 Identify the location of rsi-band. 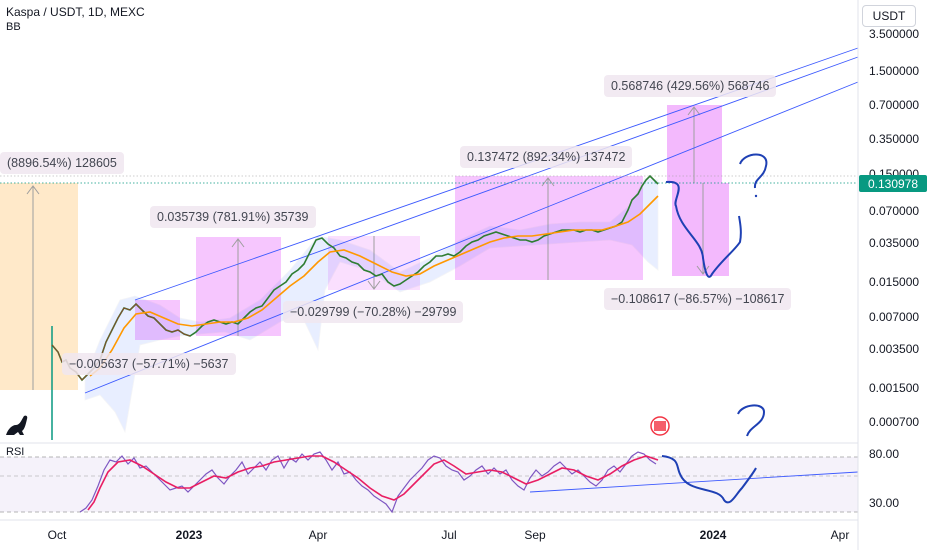
(429, 484).